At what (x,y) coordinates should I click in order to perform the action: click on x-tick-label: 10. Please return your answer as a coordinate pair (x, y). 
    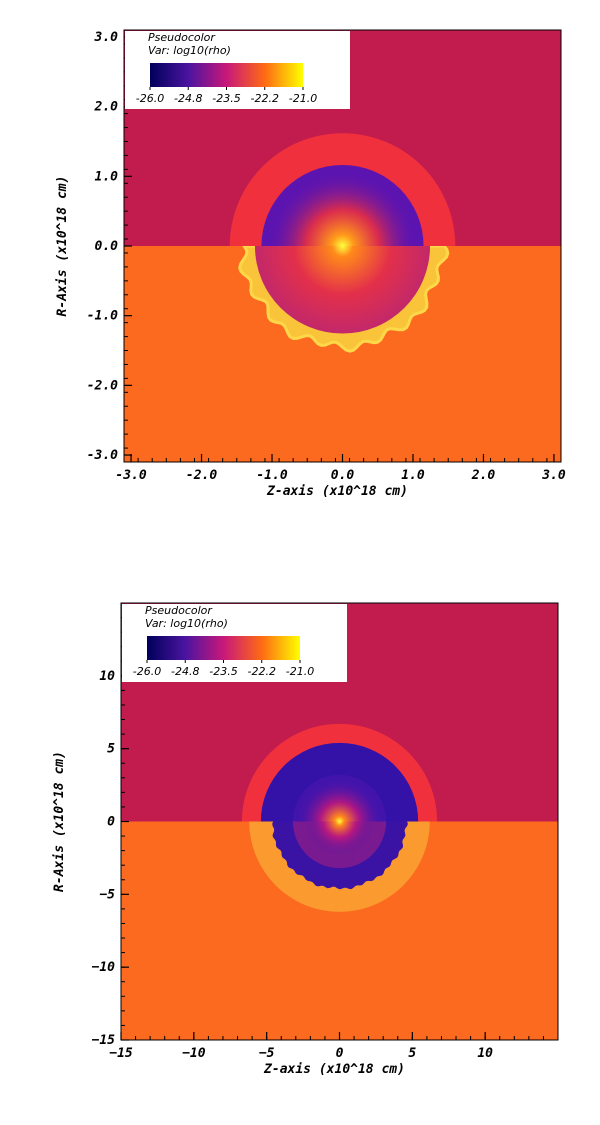
    Looking at the image, I should click on (485, 1053).